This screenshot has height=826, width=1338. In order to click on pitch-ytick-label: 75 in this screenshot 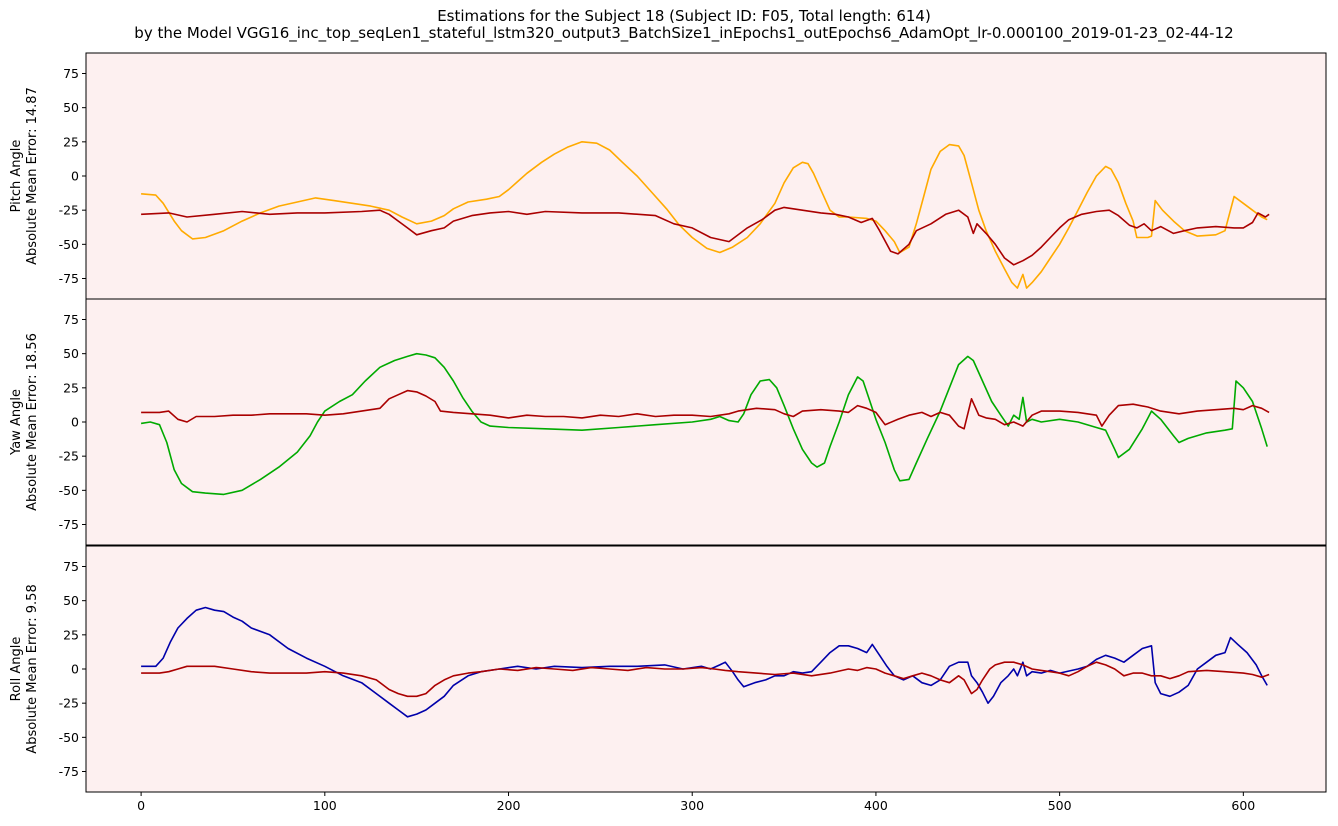, I will do `click(71, 73)`.